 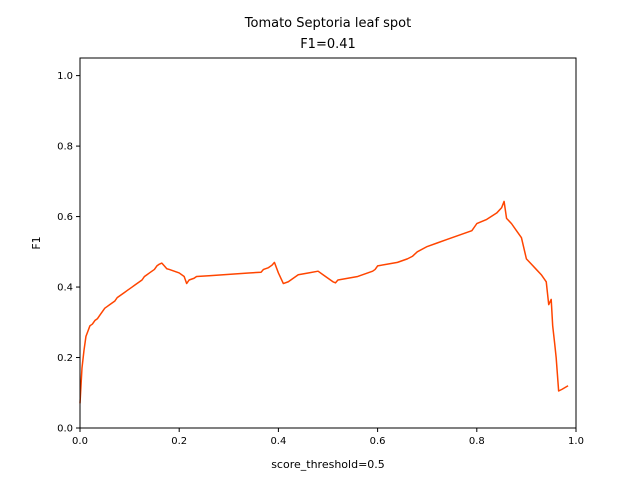 What do you see at coordinates (80, 441) in the screenshot?
I see `x-tick-label: 0.0` at bounding box center [80, 441].